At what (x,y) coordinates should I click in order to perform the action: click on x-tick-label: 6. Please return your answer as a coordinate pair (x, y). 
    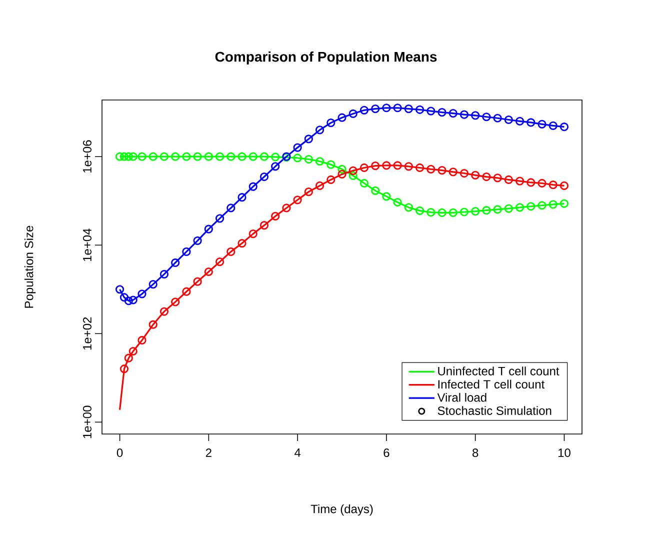
    Looking at the image, I should click on (387, 453).